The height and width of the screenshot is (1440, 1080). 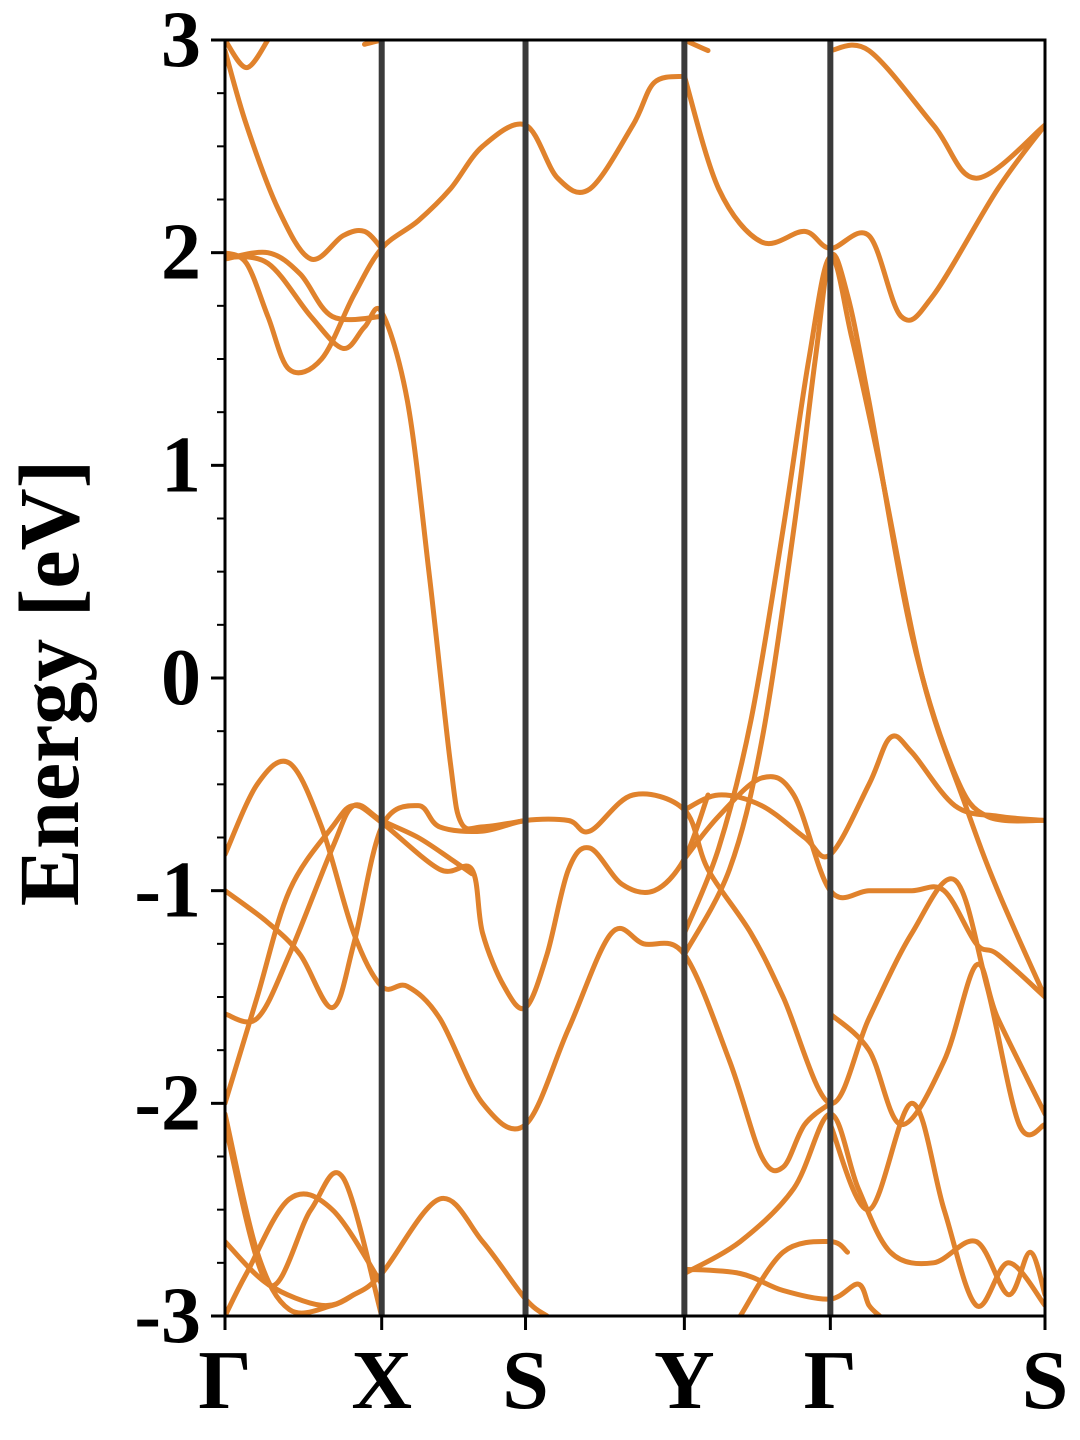 I want to click on kpoint-label: X, so click(x=381, y=1380).